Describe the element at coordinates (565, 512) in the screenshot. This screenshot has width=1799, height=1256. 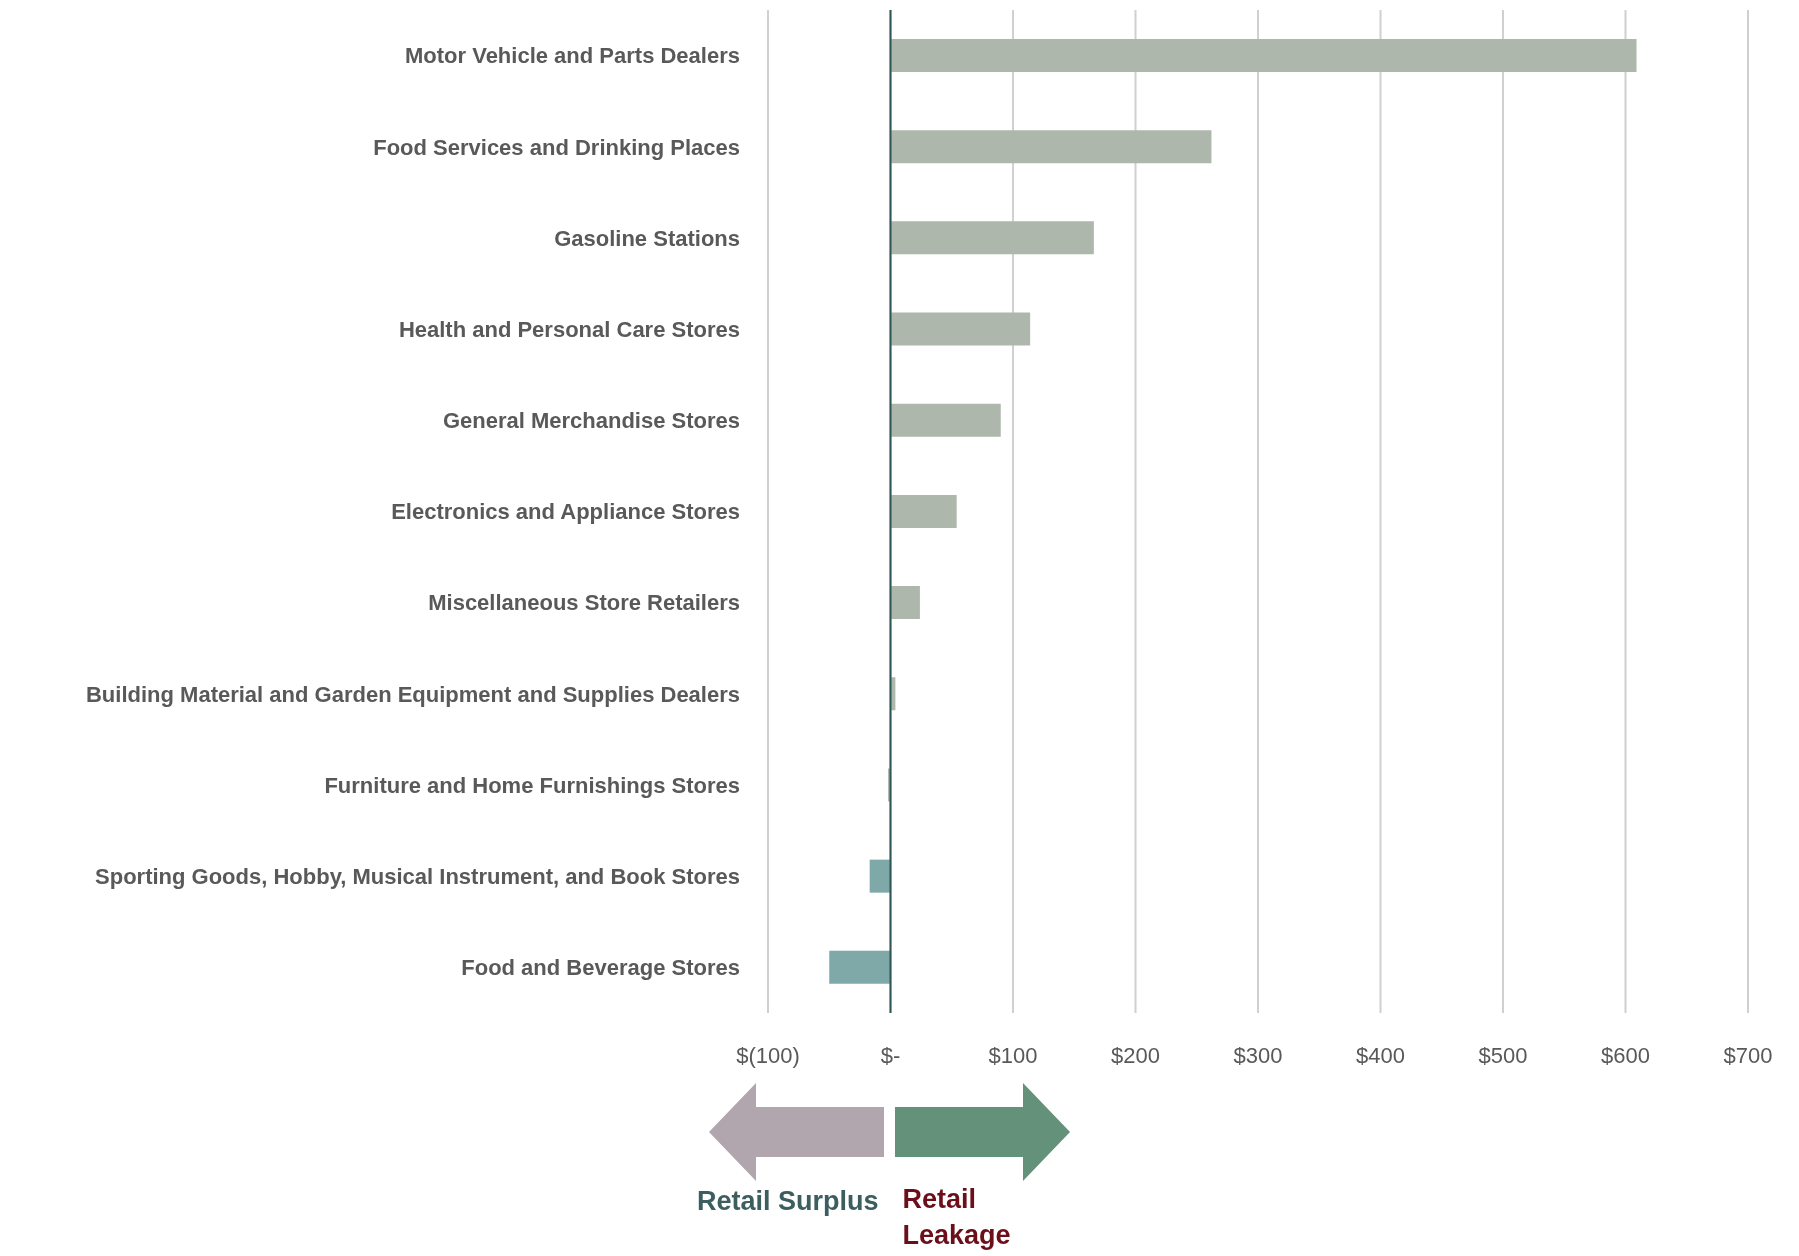
I see `y-tick-label: Electronics and Appliance Stores` at that location.